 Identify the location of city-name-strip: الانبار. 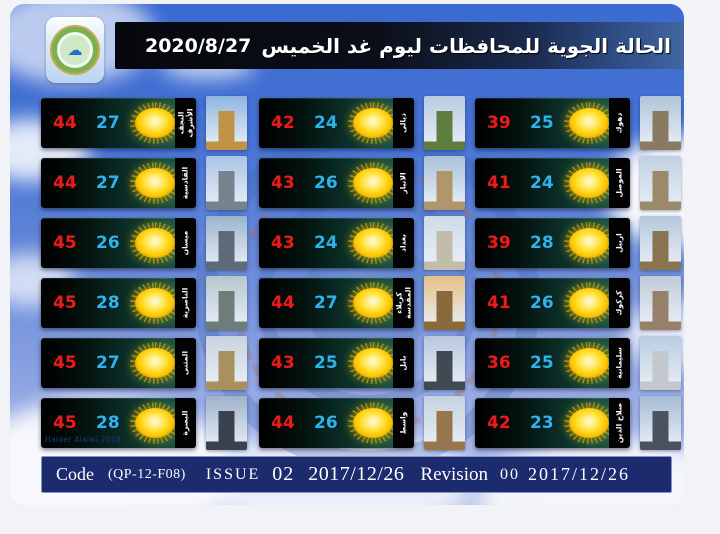
(403, 183).